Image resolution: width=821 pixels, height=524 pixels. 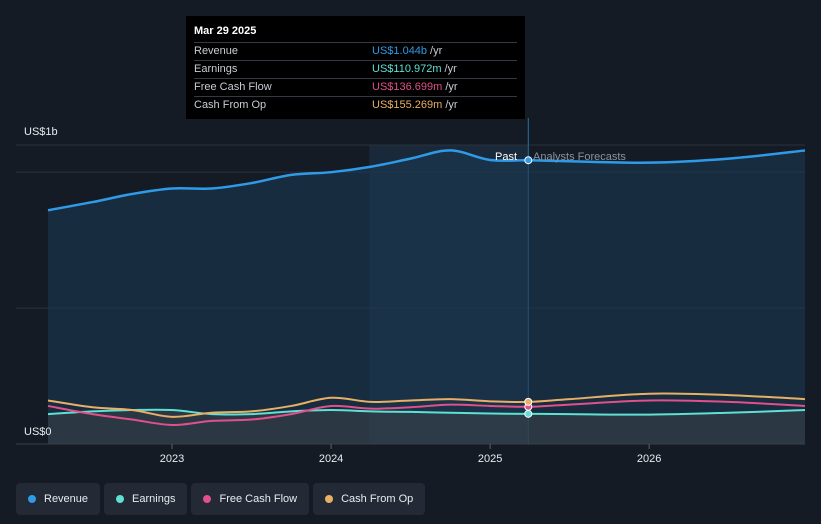 What do you see at coordinates (528, 401) in the screenshot?
I see `cash-from-op-marker` at bounding box center [528, 401].